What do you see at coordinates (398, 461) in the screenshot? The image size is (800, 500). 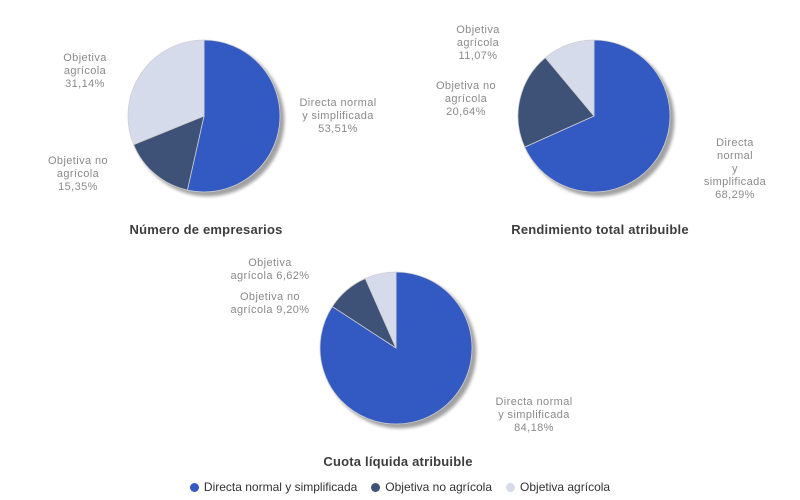 I see `chart-title-cuota-liquida: Cuota líquida atribuible` at bounding box center [398, 461].